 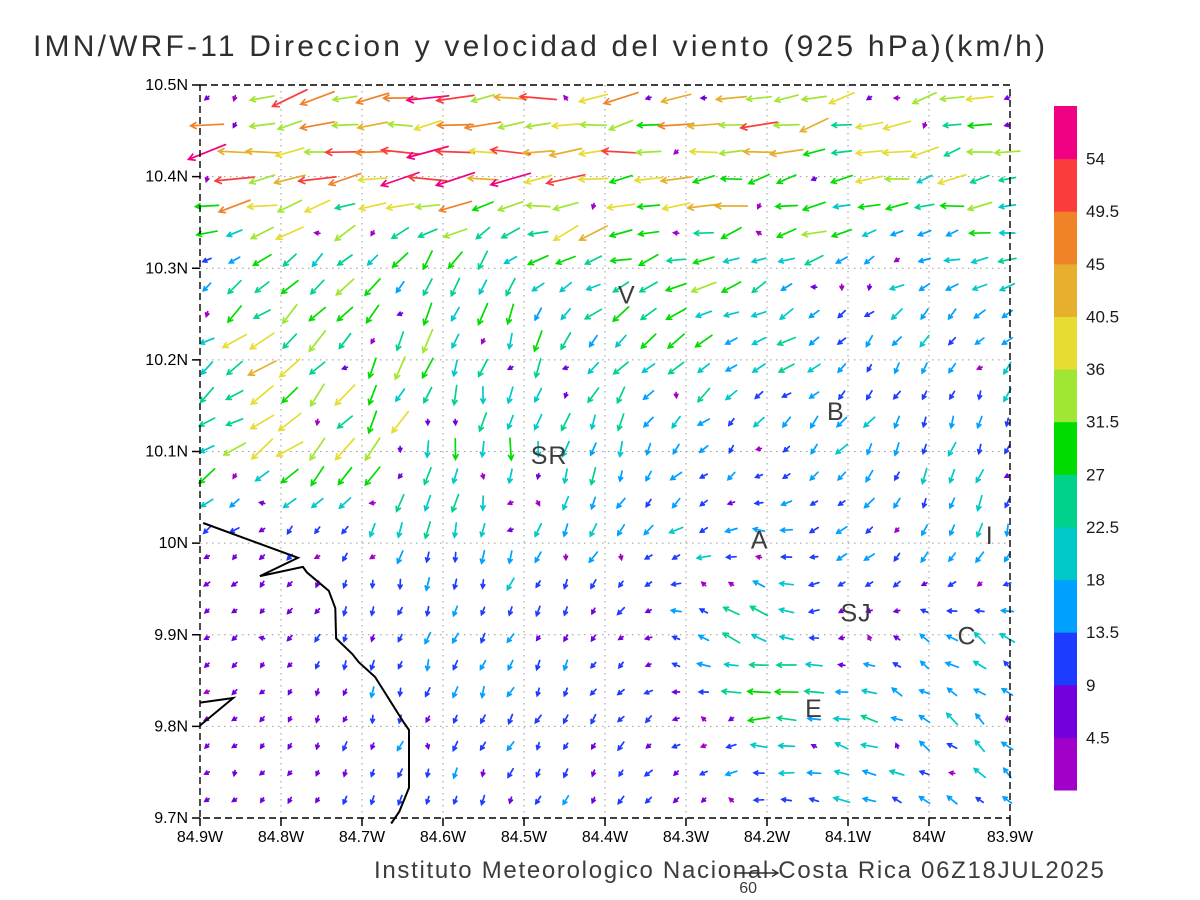 I want to click on colorbar-tick-label: 36, so click(x=1095, y=369).